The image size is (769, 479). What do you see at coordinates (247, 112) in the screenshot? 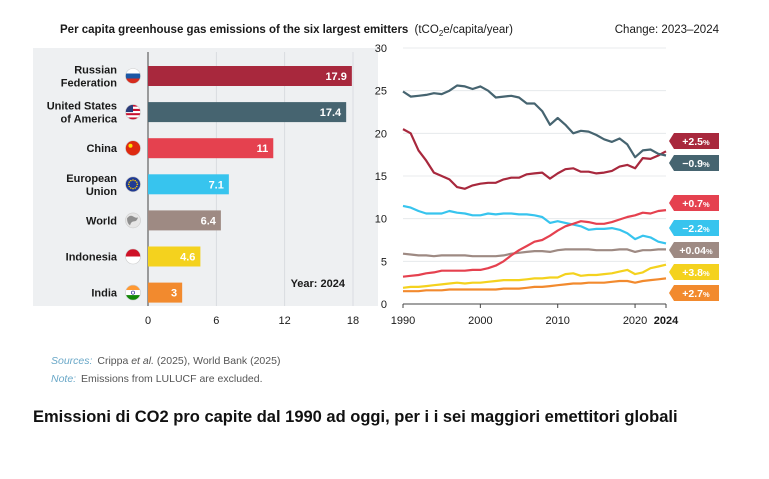
I see `bar-usa` at bounding box center [247, 112].